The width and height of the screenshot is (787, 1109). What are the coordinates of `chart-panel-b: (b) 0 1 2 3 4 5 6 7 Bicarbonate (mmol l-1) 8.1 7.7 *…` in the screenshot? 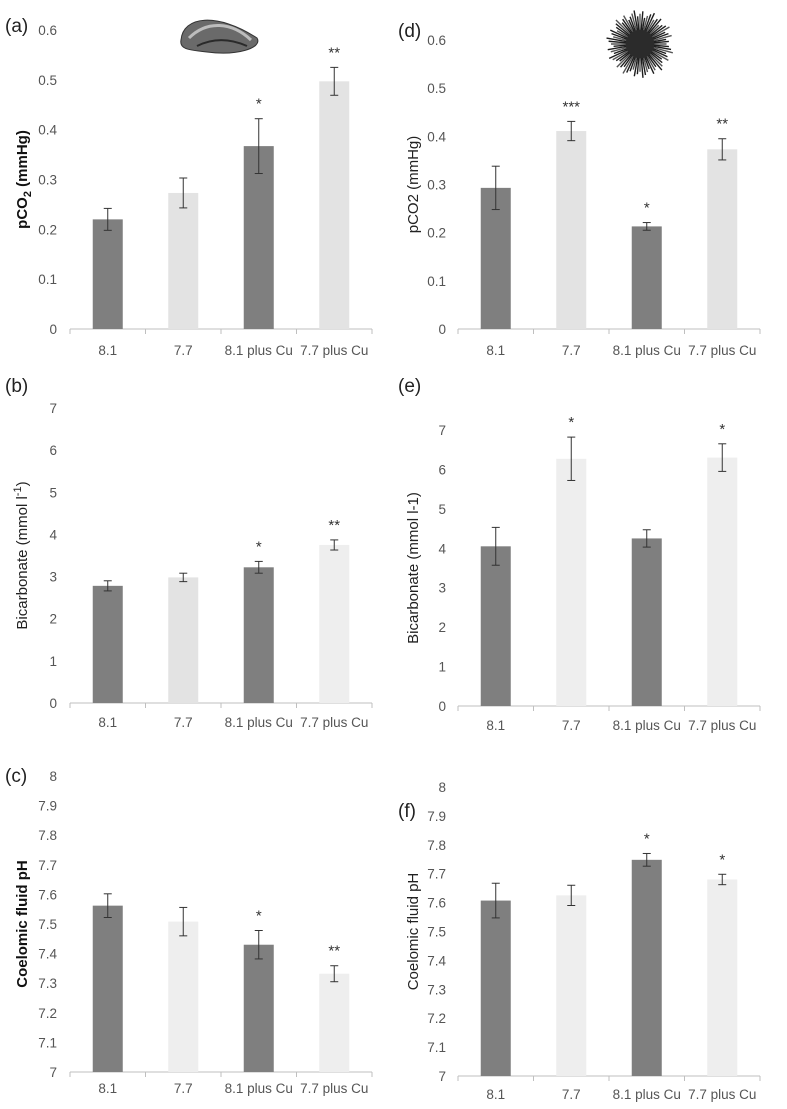 It's located at (189, 553).